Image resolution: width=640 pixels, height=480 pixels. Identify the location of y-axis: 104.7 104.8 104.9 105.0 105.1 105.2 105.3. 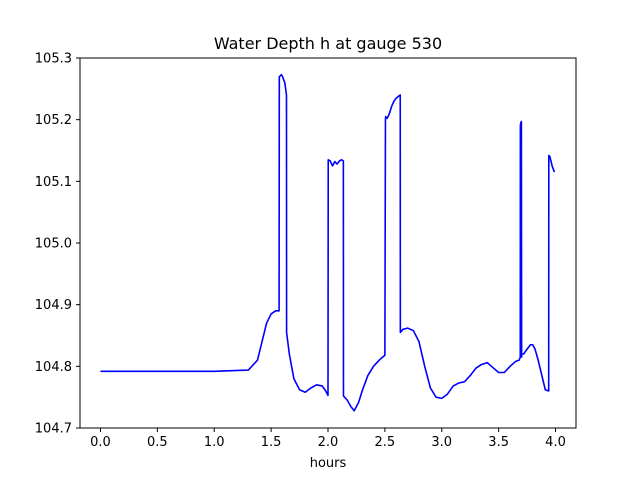
(57, 244).